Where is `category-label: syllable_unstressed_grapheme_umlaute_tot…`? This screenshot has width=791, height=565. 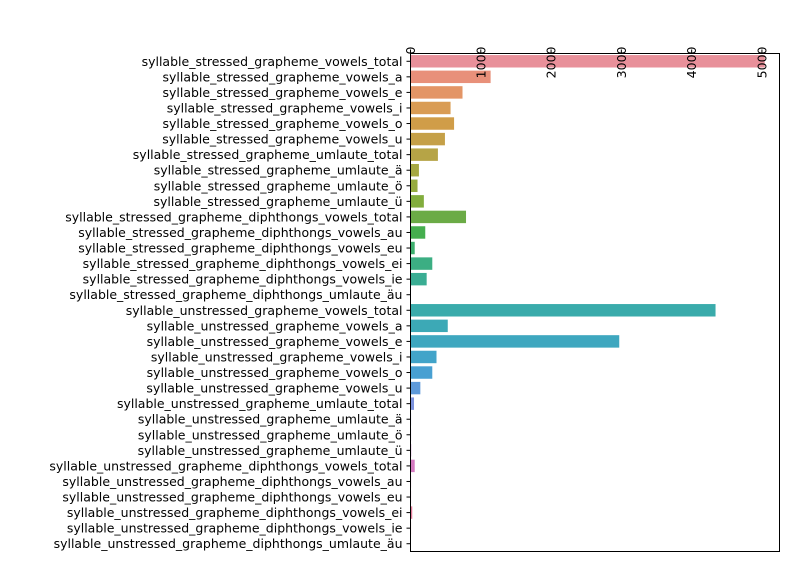
category-label: syllable_unstressed_grapheme_umlaute_tot… is located at coordinates (260, 403).